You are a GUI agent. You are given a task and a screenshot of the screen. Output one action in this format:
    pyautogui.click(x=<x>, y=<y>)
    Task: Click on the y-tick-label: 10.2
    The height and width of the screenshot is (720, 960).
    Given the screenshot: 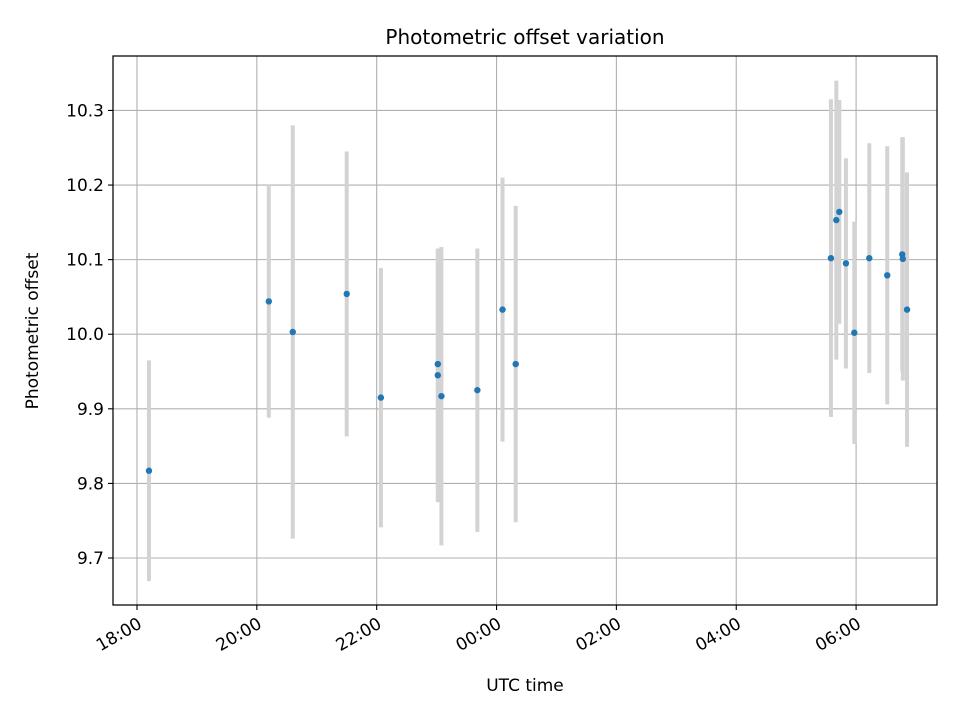 What is the action you would take?
    pyautogui.click(x=85, y=186)
    